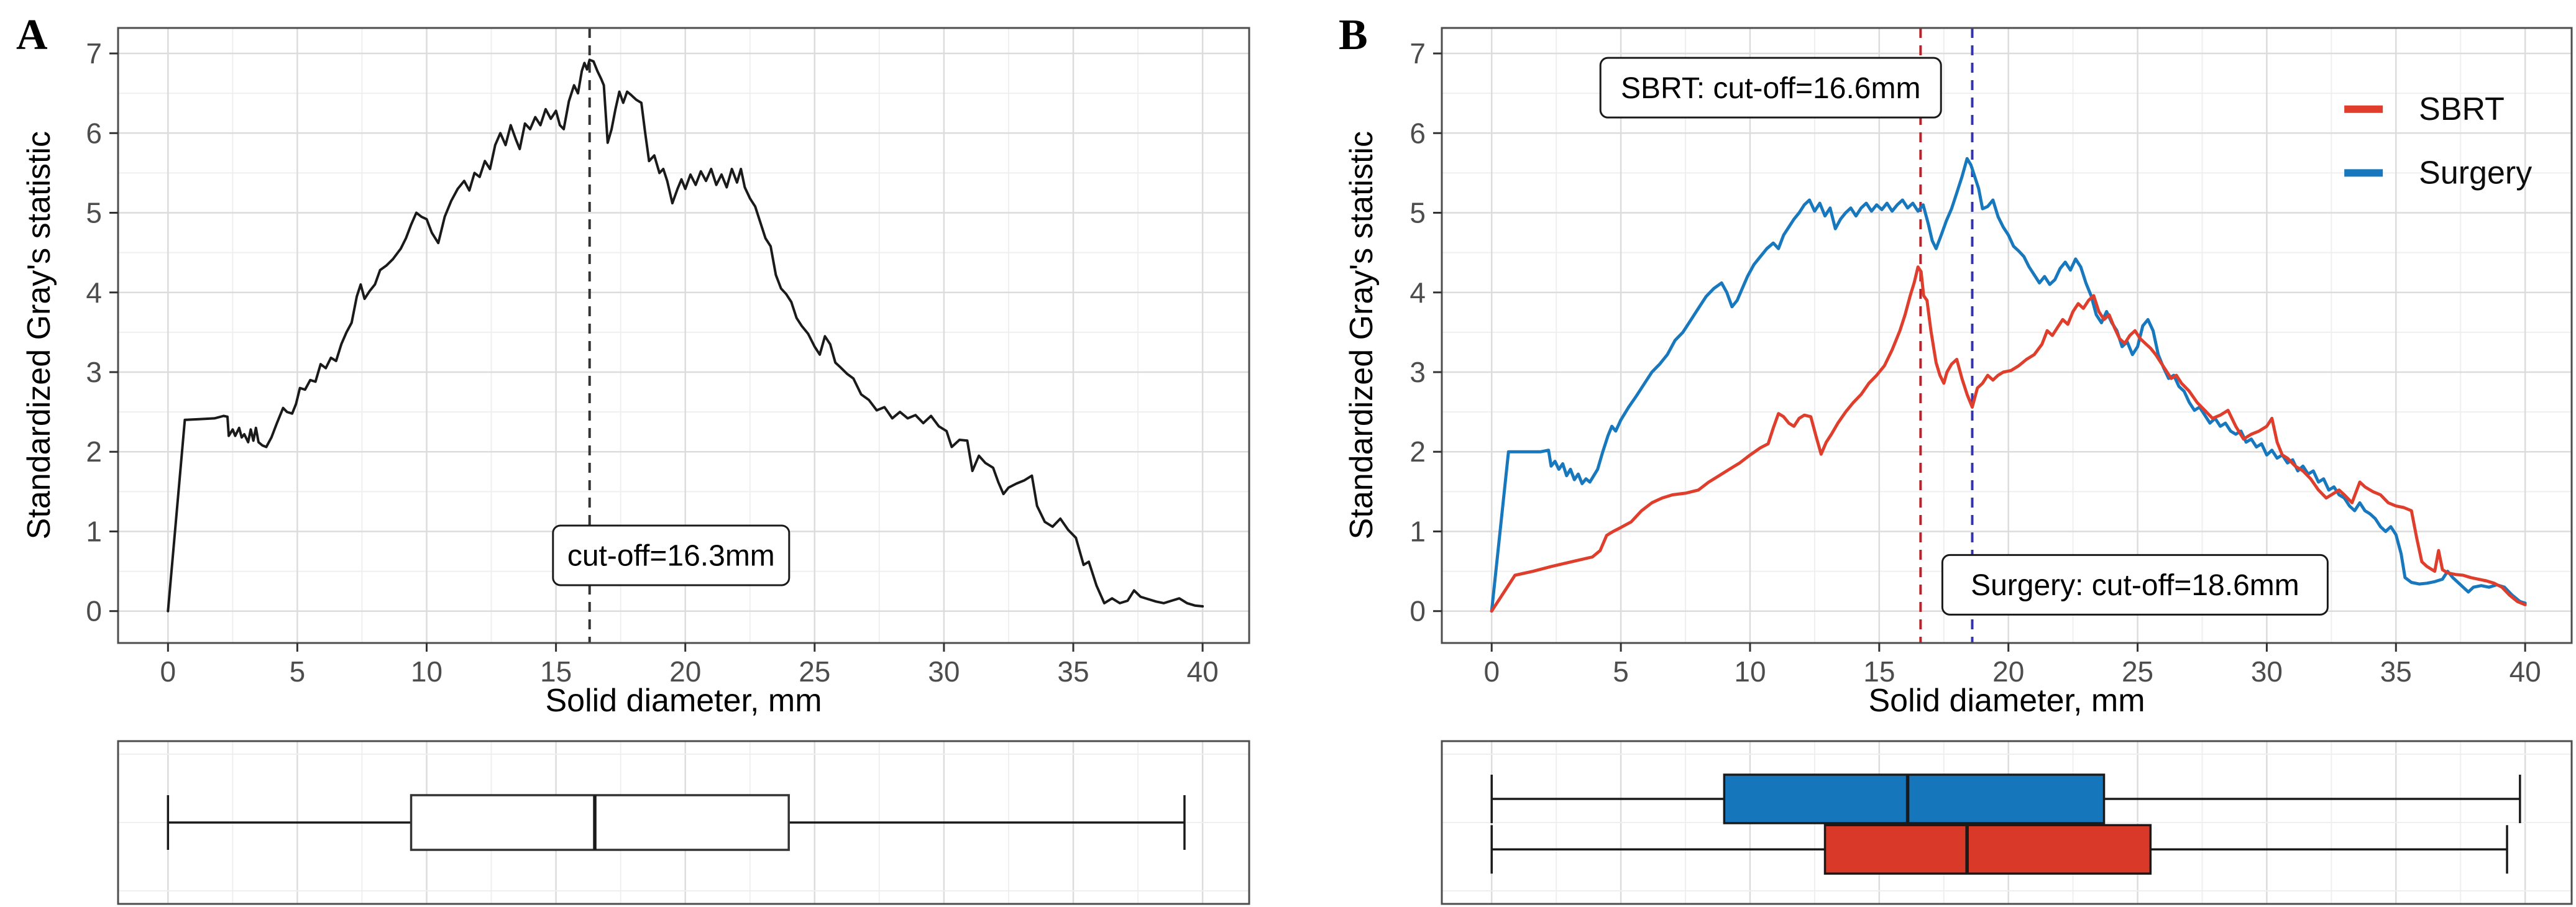  Describe the element at coordinates (2008, 671) in the screenshot. I see `panel-b-x-tick-label: 20` at that location.